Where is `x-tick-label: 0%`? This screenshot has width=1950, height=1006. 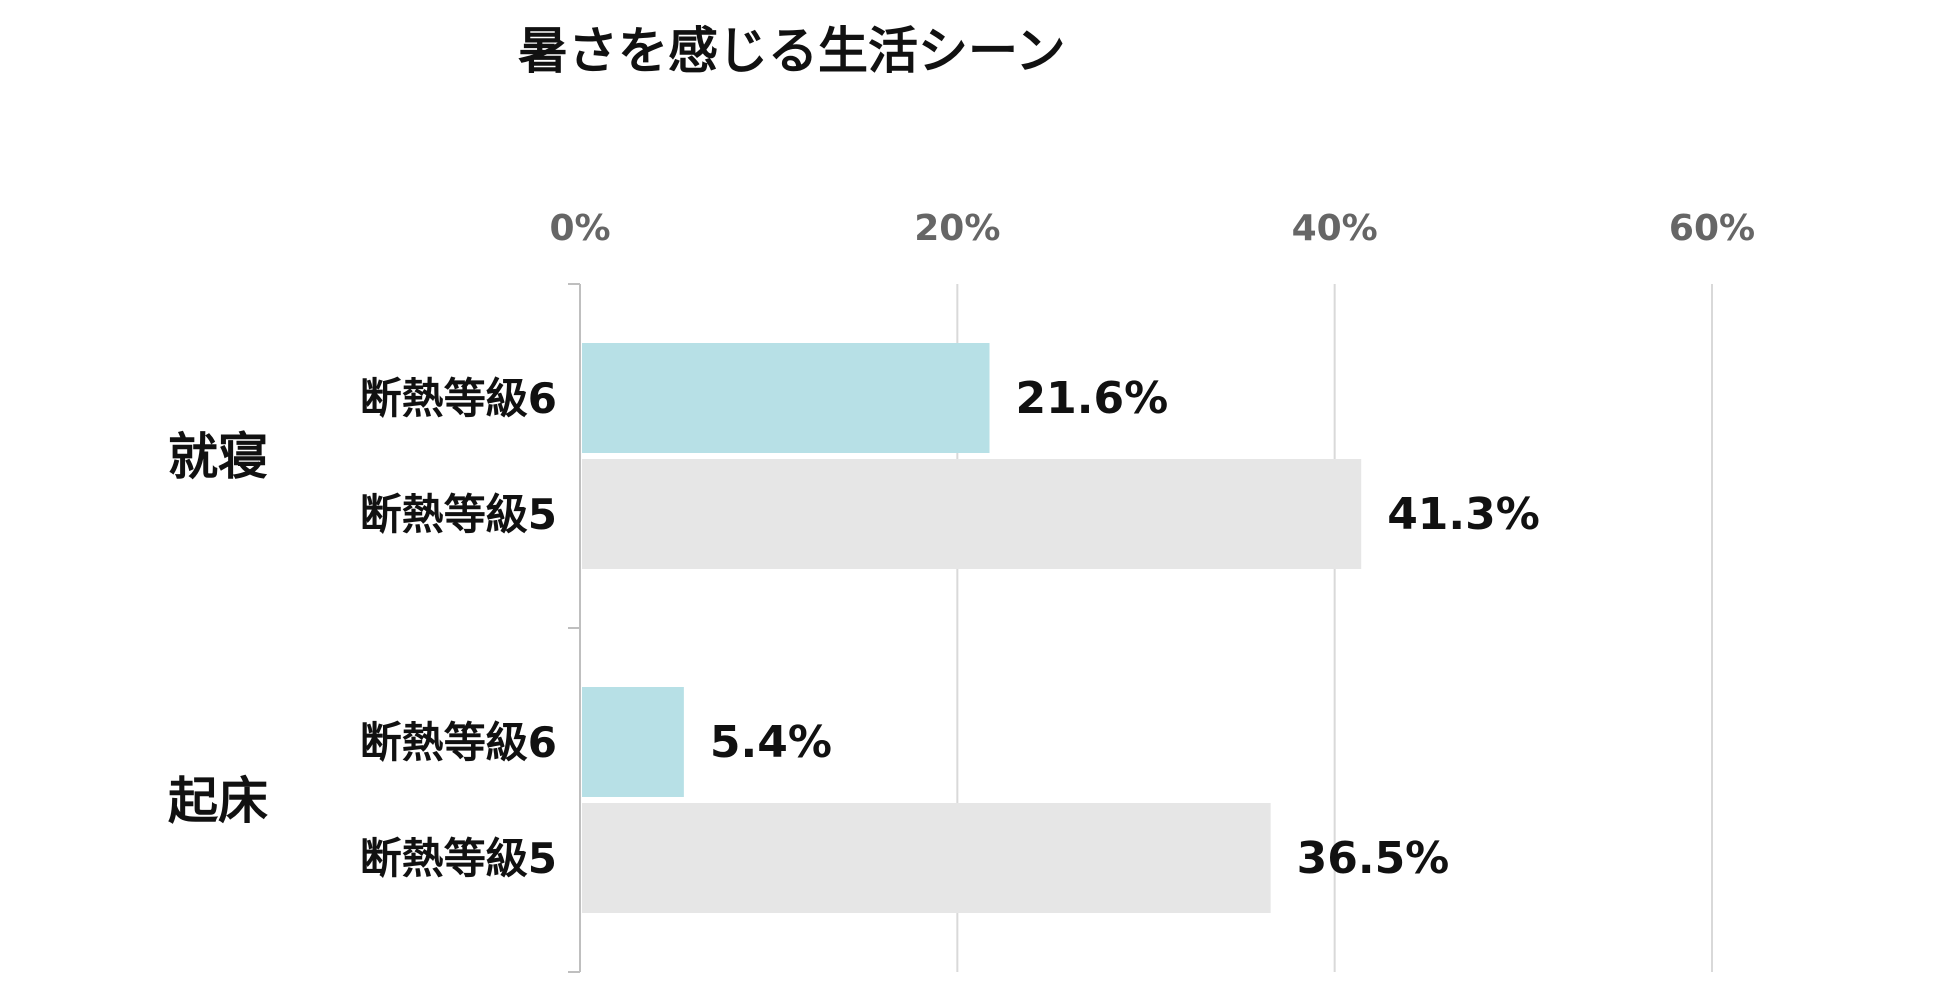
x-tick-label: 0% is located at coordinates (579, 228).